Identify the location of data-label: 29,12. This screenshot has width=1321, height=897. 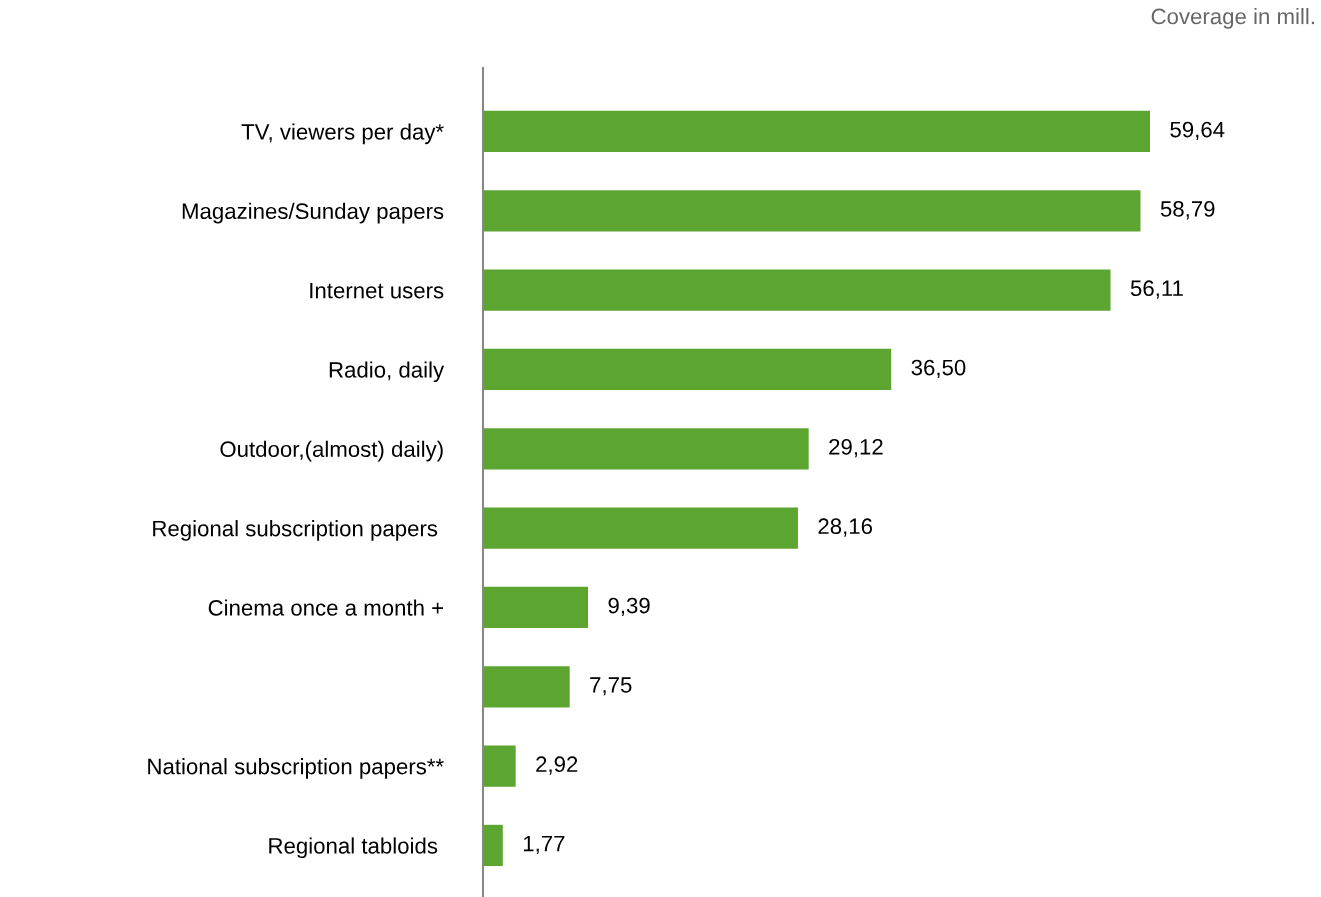
(856, 448).